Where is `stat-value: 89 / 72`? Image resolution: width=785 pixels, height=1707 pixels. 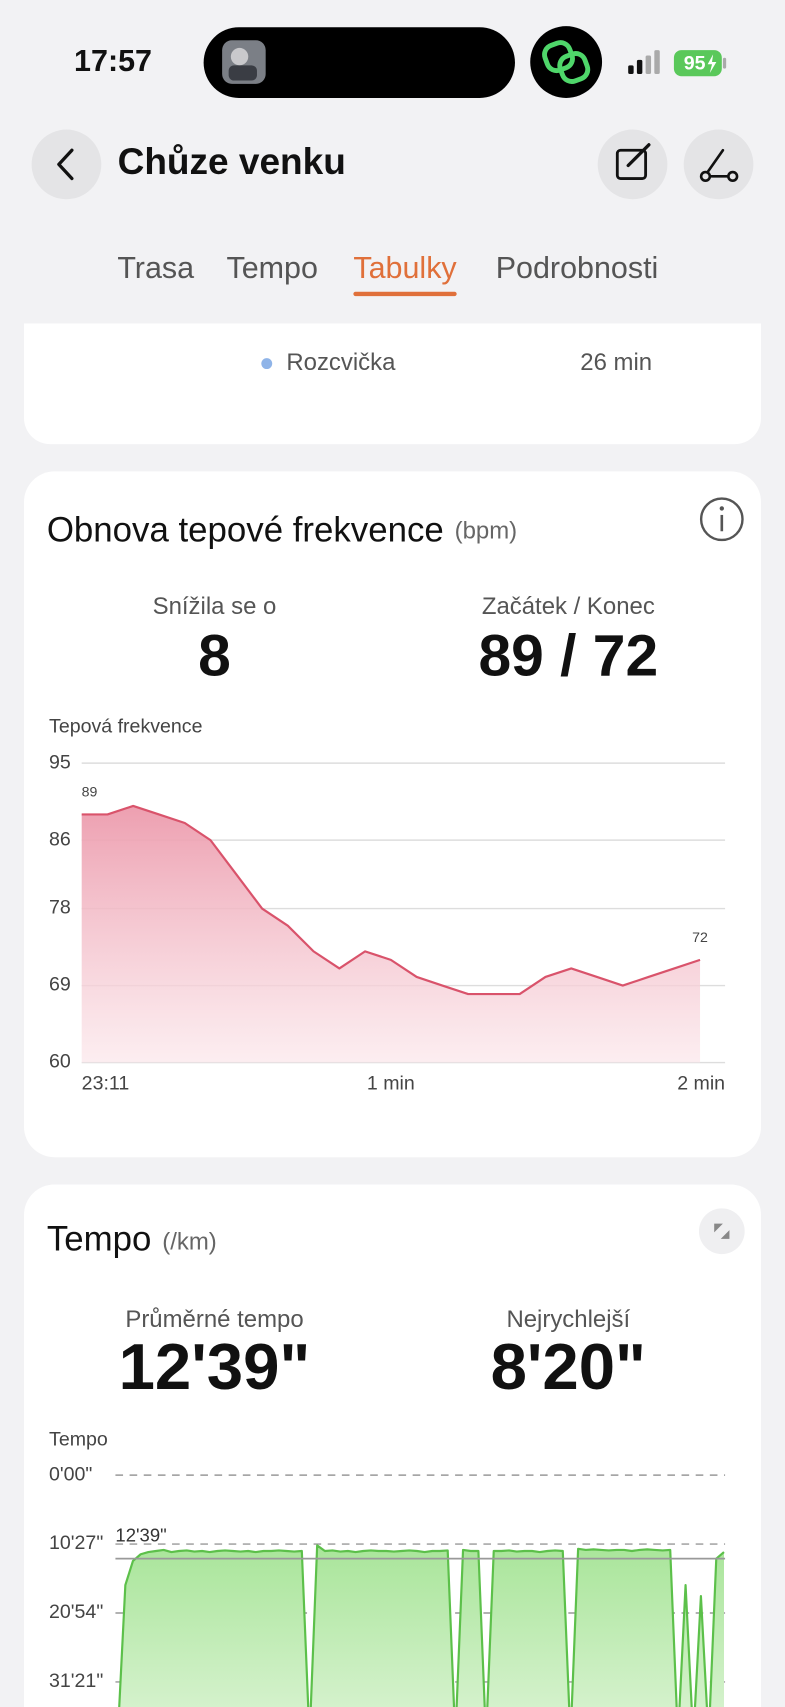
stat-value: 89 / 72 is located at coordinates (568, 655).